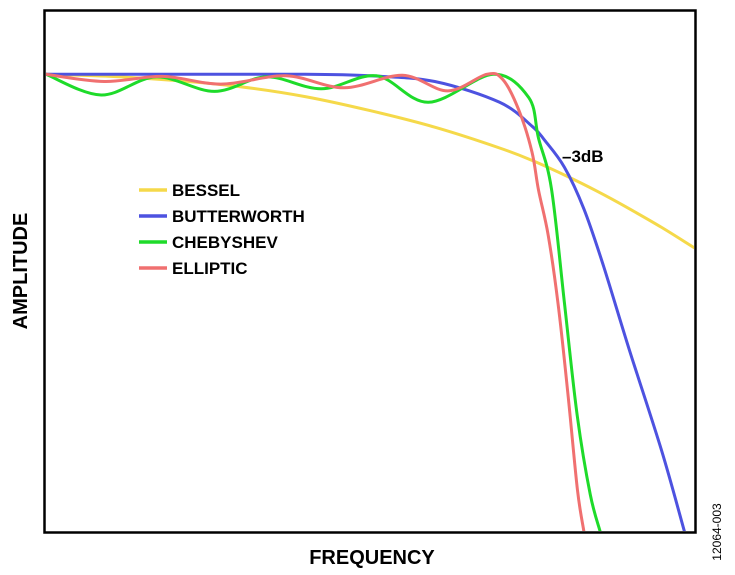  What do you see at coordinates (21, 271) in the screenshot?
I see `y-axis-label: AMPLITUDE` at bounding box center [21, 271].